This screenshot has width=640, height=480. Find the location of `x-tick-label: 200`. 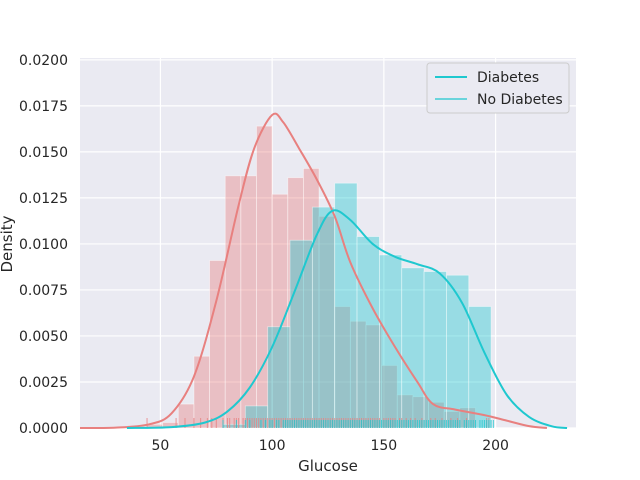

x-tick-label: 200 is located at coordinates (495, 446).